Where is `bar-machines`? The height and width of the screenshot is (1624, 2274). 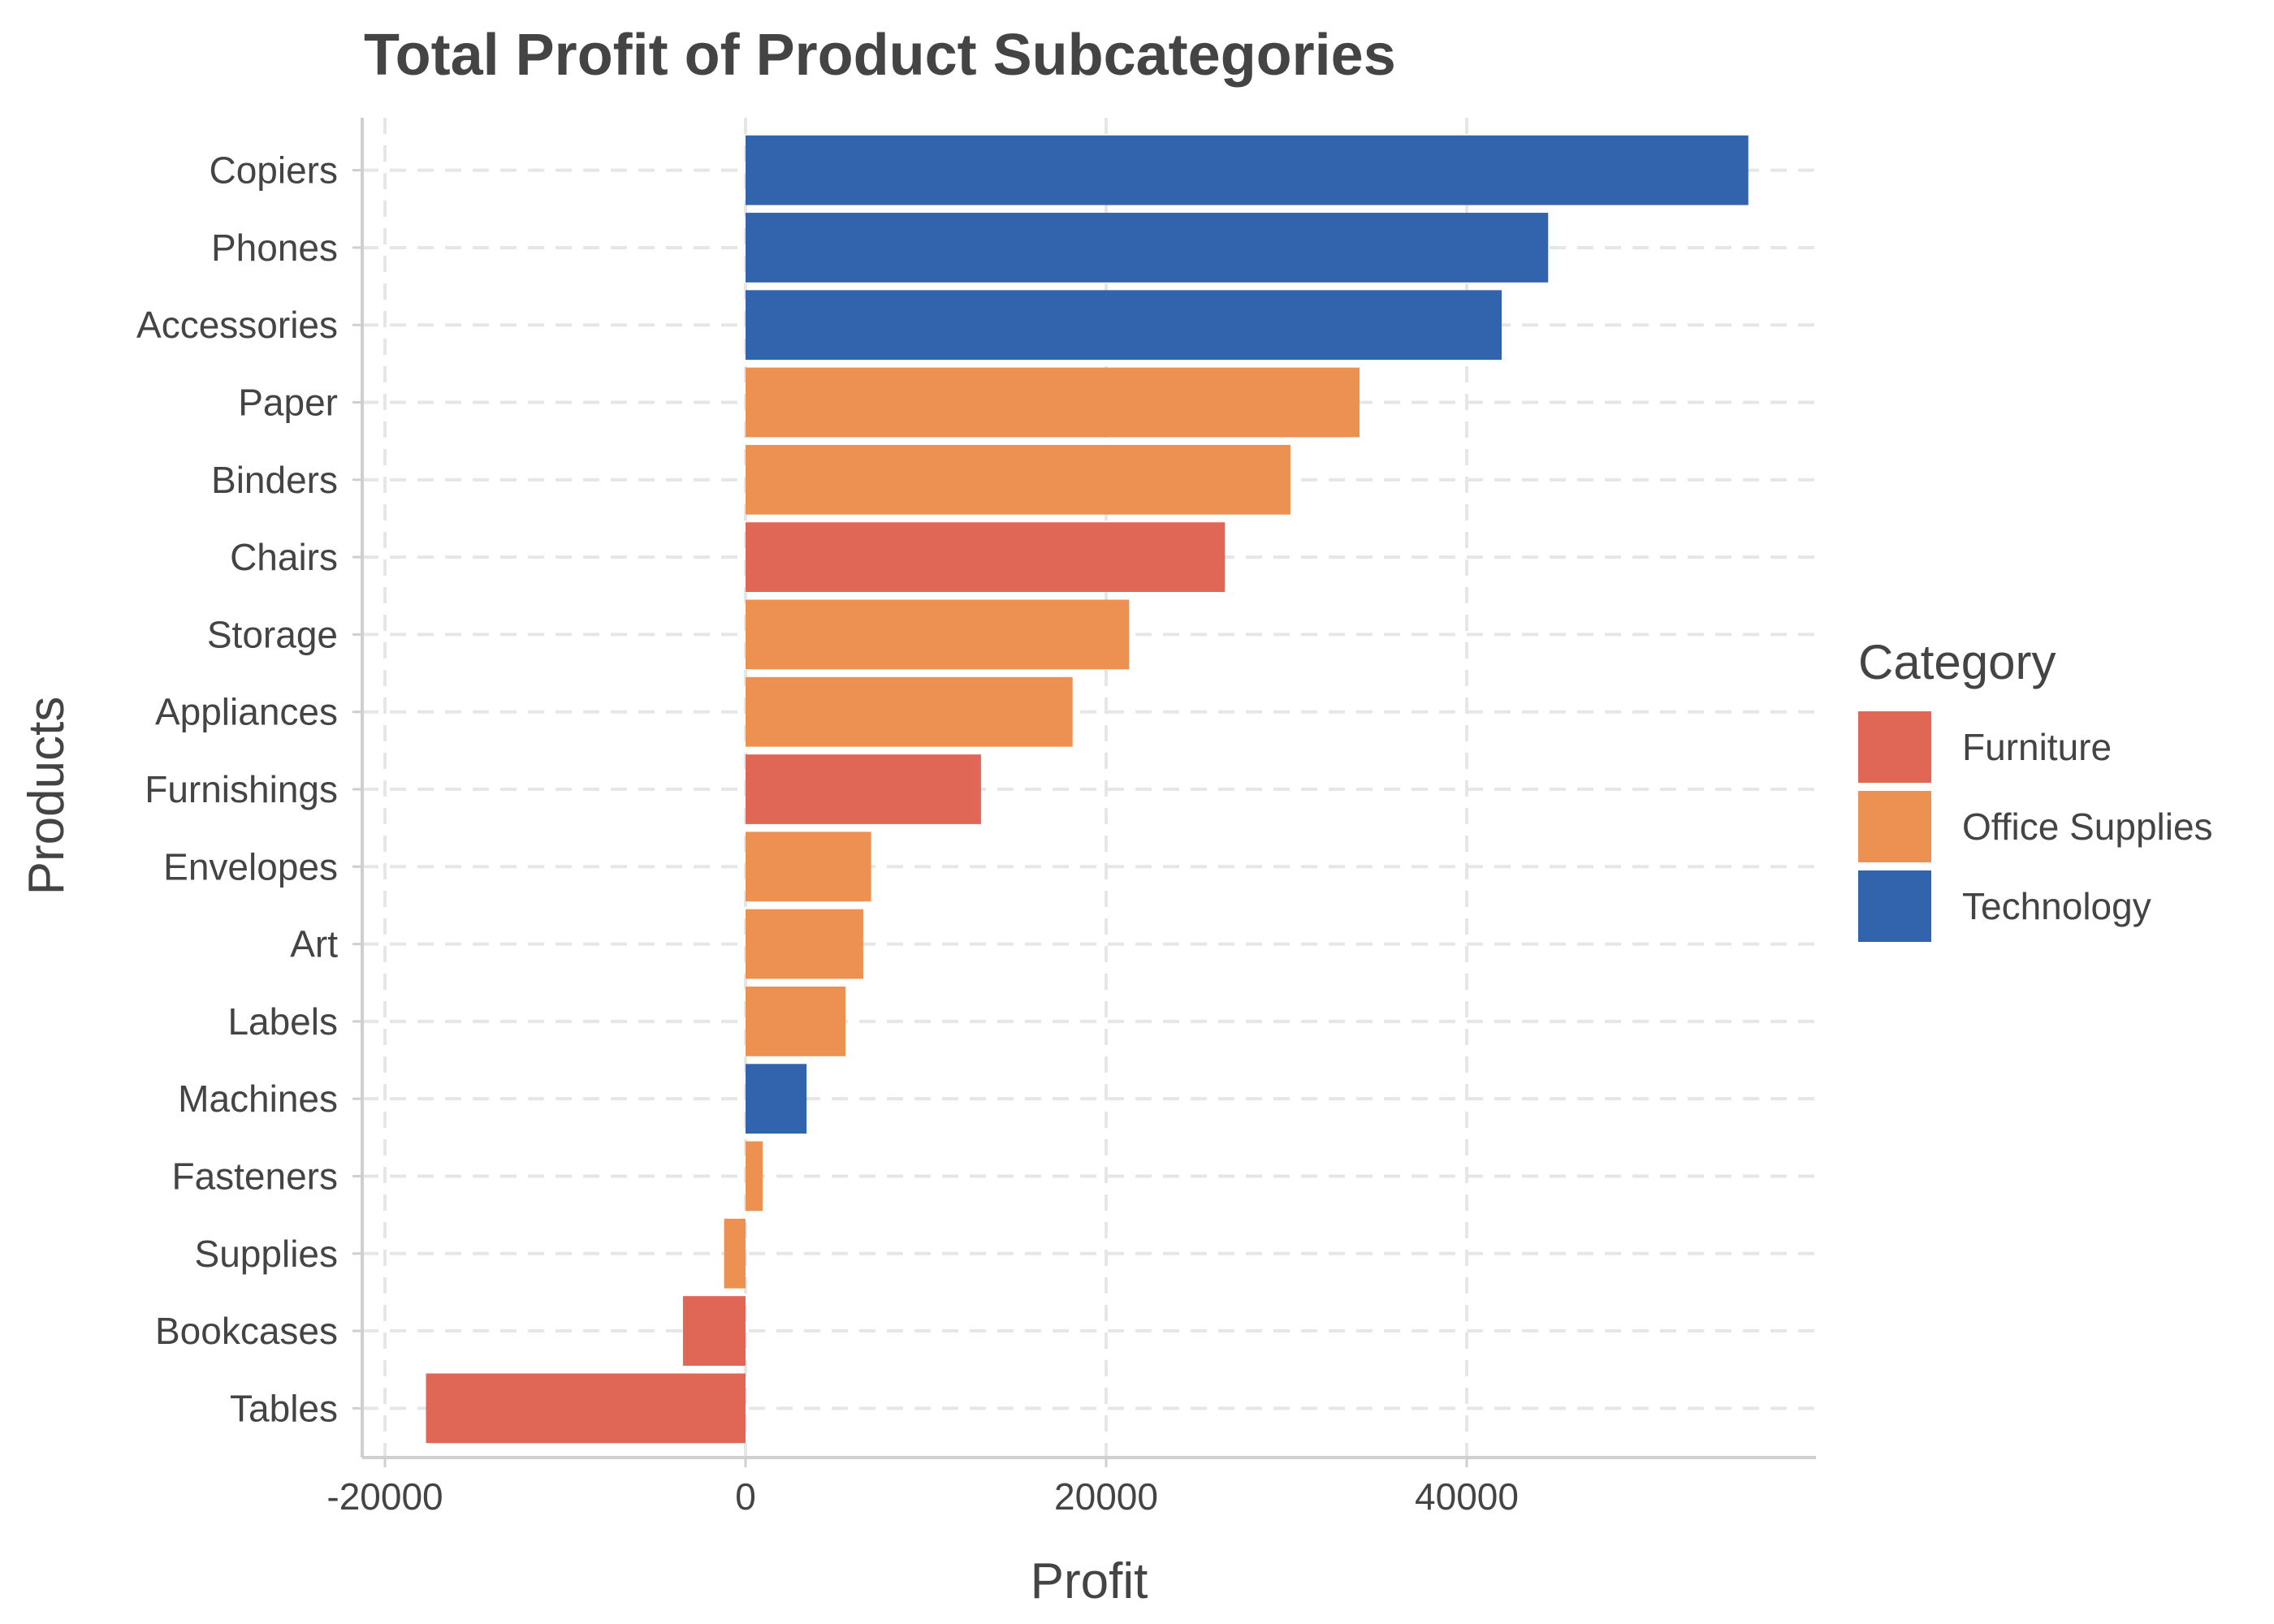
bar-machines is located at coordinates (776, 1099).